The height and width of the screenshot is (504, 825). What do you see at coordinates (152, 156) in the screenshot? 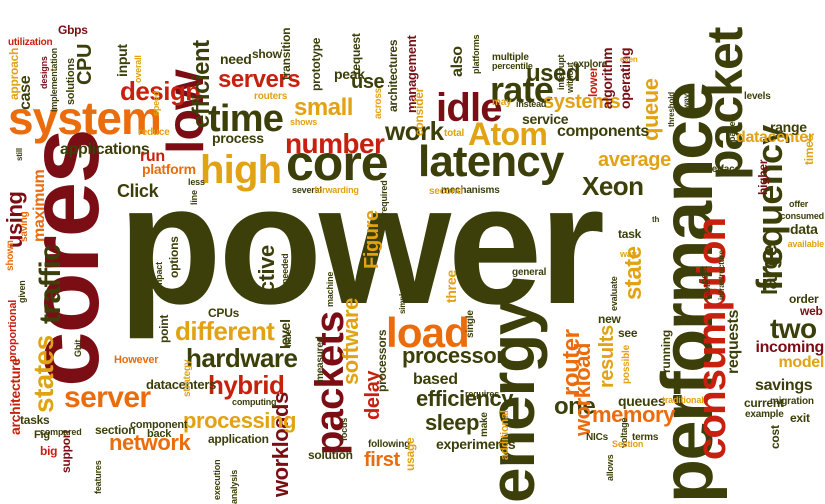
I see `word-run: run` at bounding box center [152, 156].